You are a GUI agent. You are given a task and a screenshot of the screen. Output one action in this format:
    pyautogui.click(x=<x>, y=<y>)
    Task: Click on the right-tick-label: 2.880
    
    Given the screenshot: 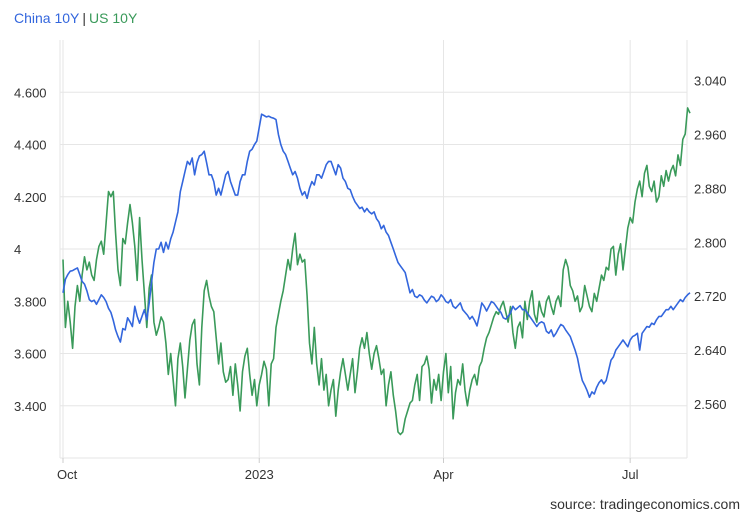 What is the action you would take?
    pyautogui.click(x=710, y=188)
    